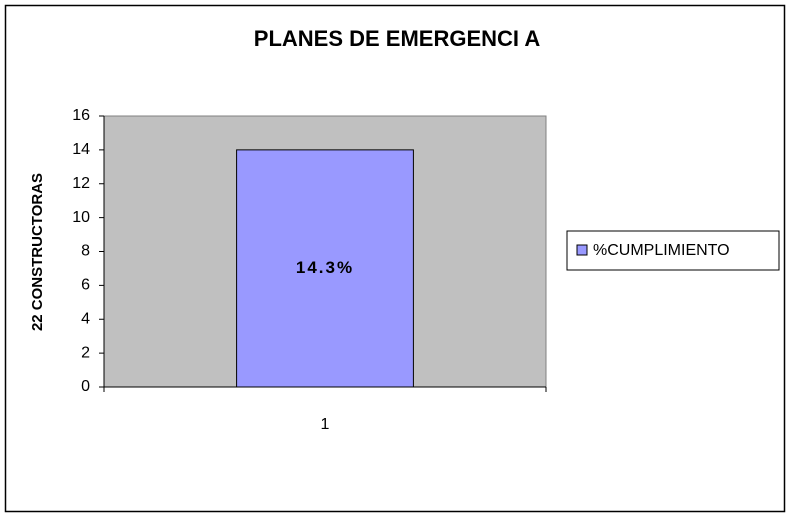 This screenshot has height=522, width=790. I want to click on chart-title: PLANES DE EMERGENCI A, so click(397, 38).